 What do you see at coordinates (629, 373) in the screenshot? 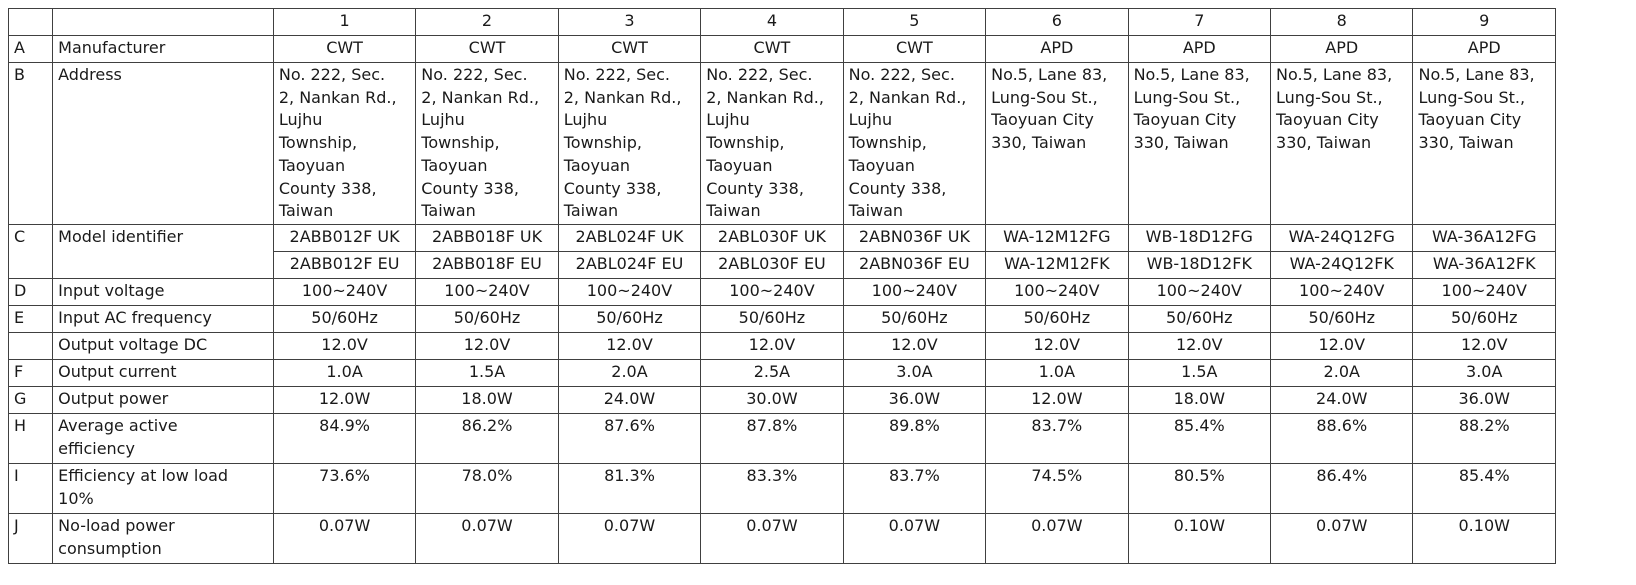
I see `output-current-cell: 2.0A` at bounding box center [629, 373].